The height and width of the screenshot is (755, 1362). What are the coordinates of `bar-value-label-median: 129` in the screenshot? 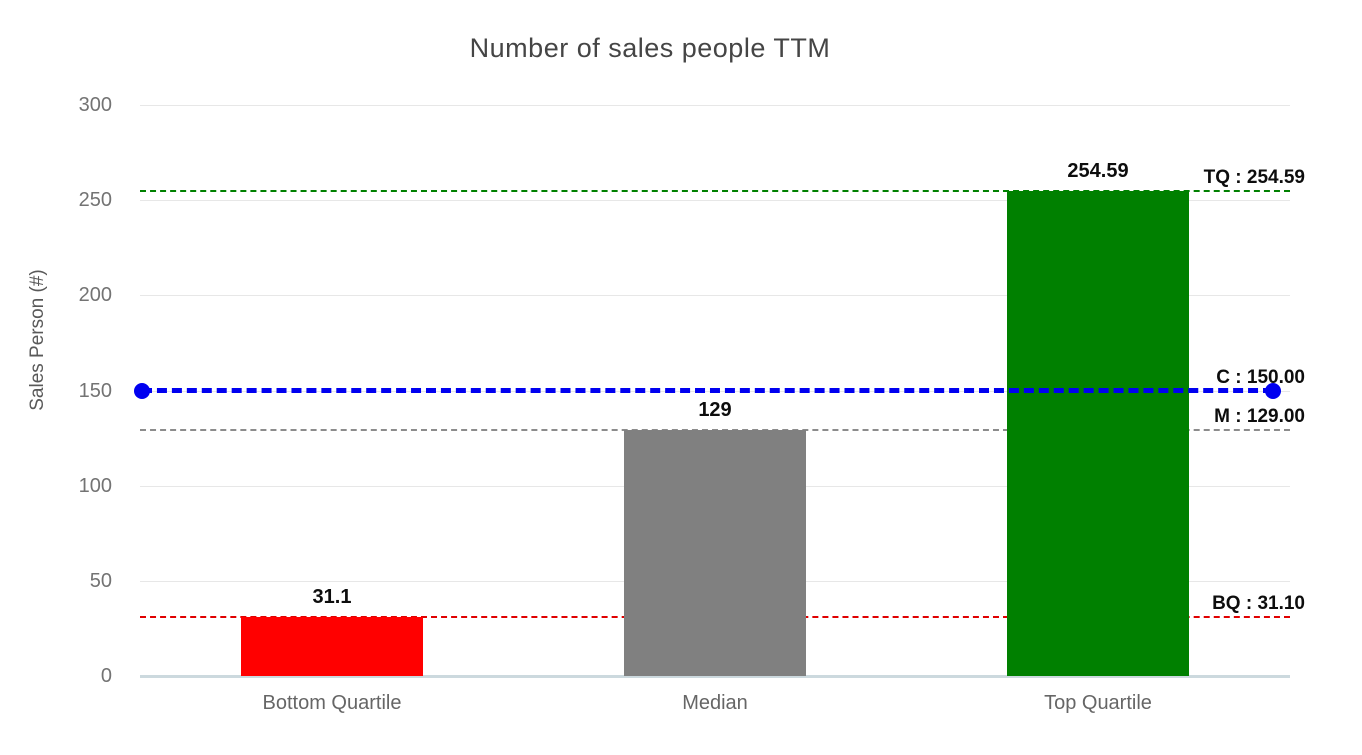 It's located at (715, 410).